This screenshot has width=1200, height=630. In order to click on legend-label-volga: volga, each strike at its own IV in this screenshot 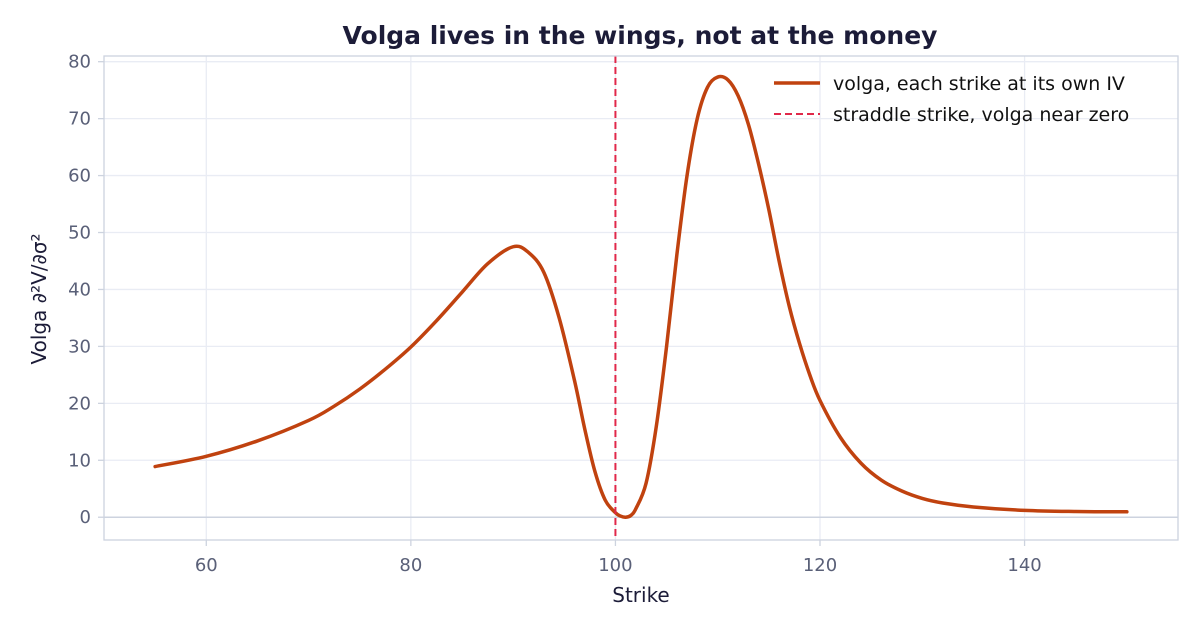, I will do `click(979, 84)`.